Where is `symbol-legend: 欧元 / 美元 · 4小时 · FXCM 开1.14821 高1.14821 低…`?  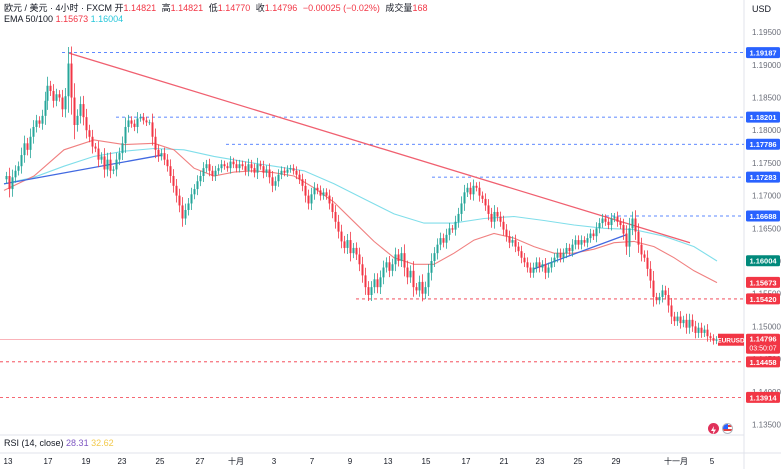 symbol-legend: 欧元 / 美元 · 4小时 · FXCM 开1.14821 高1.14821 低… is located at coordinates (217, 8).